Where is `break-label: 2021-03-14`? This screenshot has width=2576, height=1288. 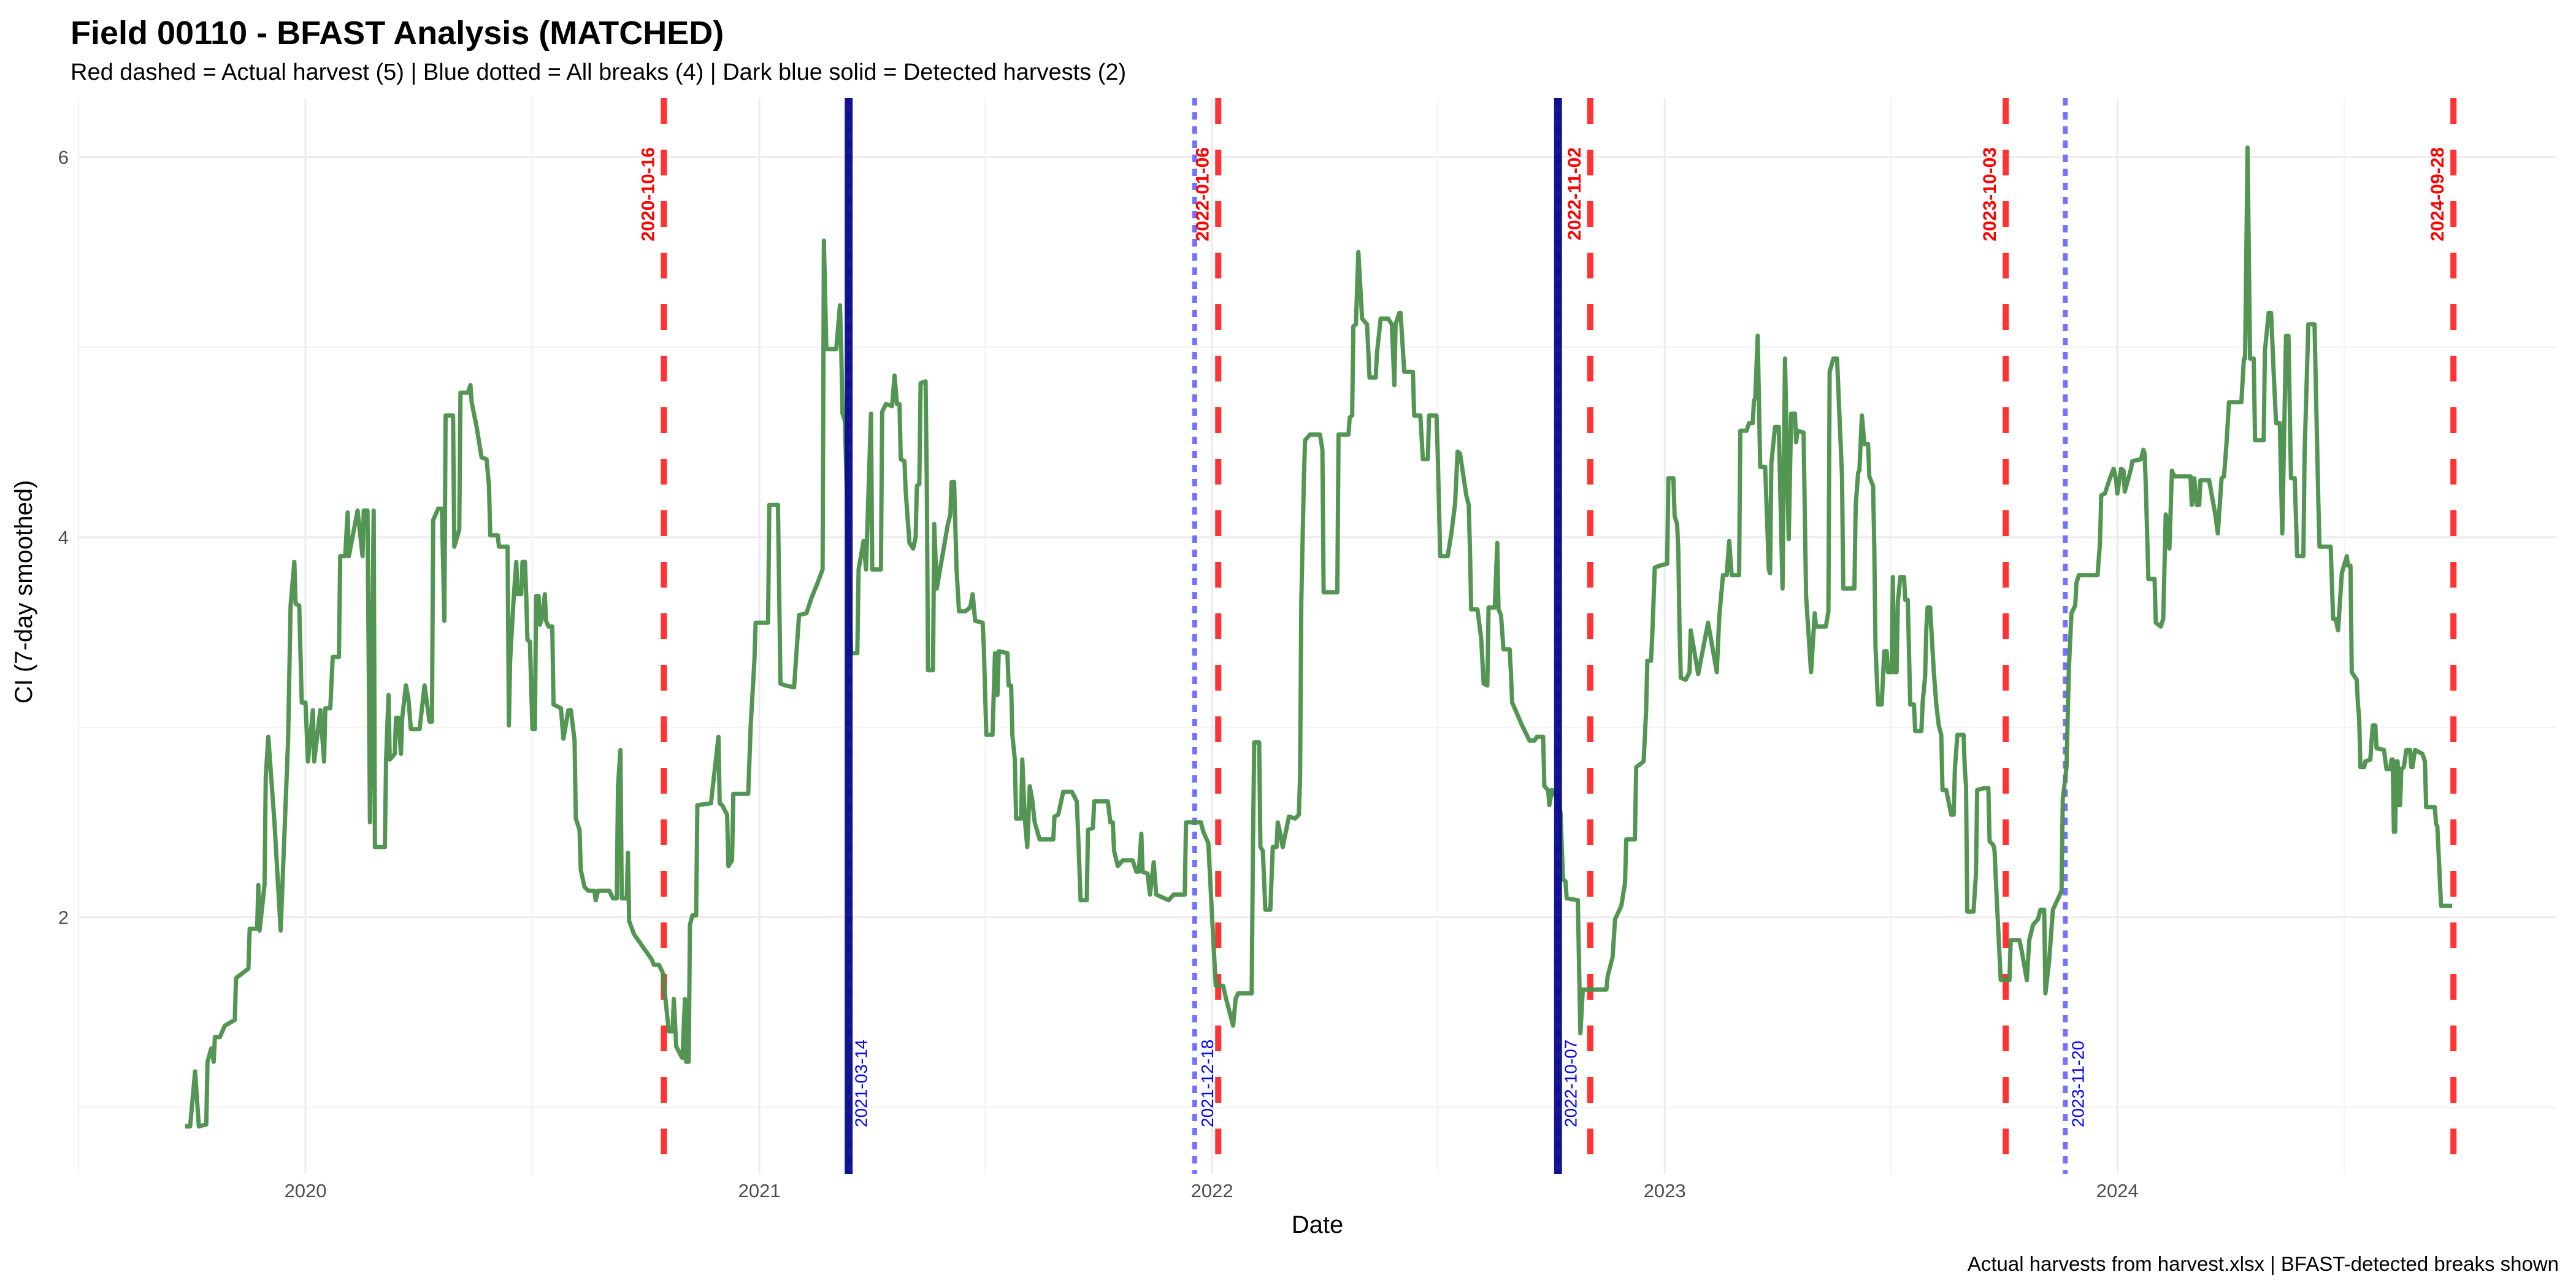 break-label: 2021-03-14 is located at coordinates (861, 1083).